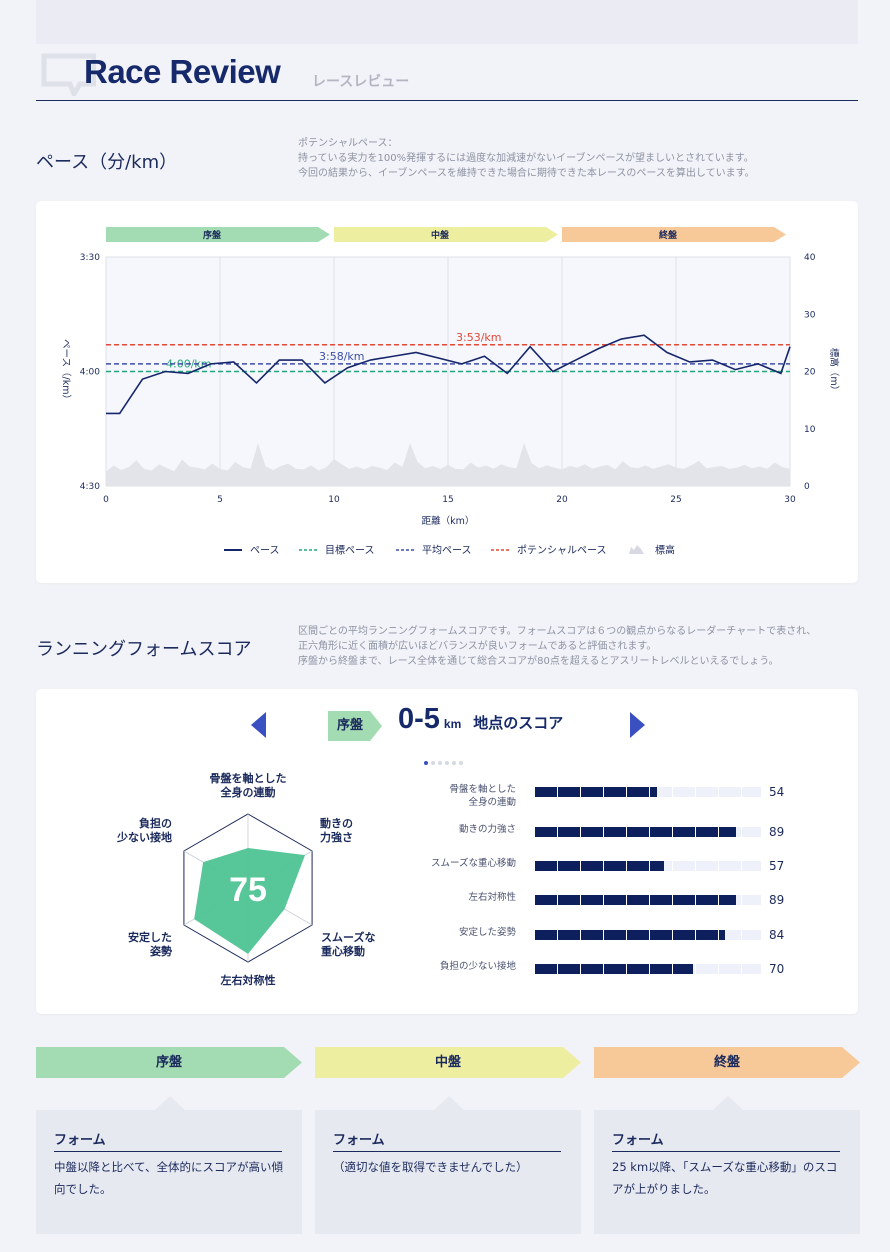 The height and width of the screenshot is (1252, 890). What do you see at coordinates (482, 796) in the screenshot?
I see `metric-name: 骨盤を軸とした 全身の連動` at bounding box center [482, 796].